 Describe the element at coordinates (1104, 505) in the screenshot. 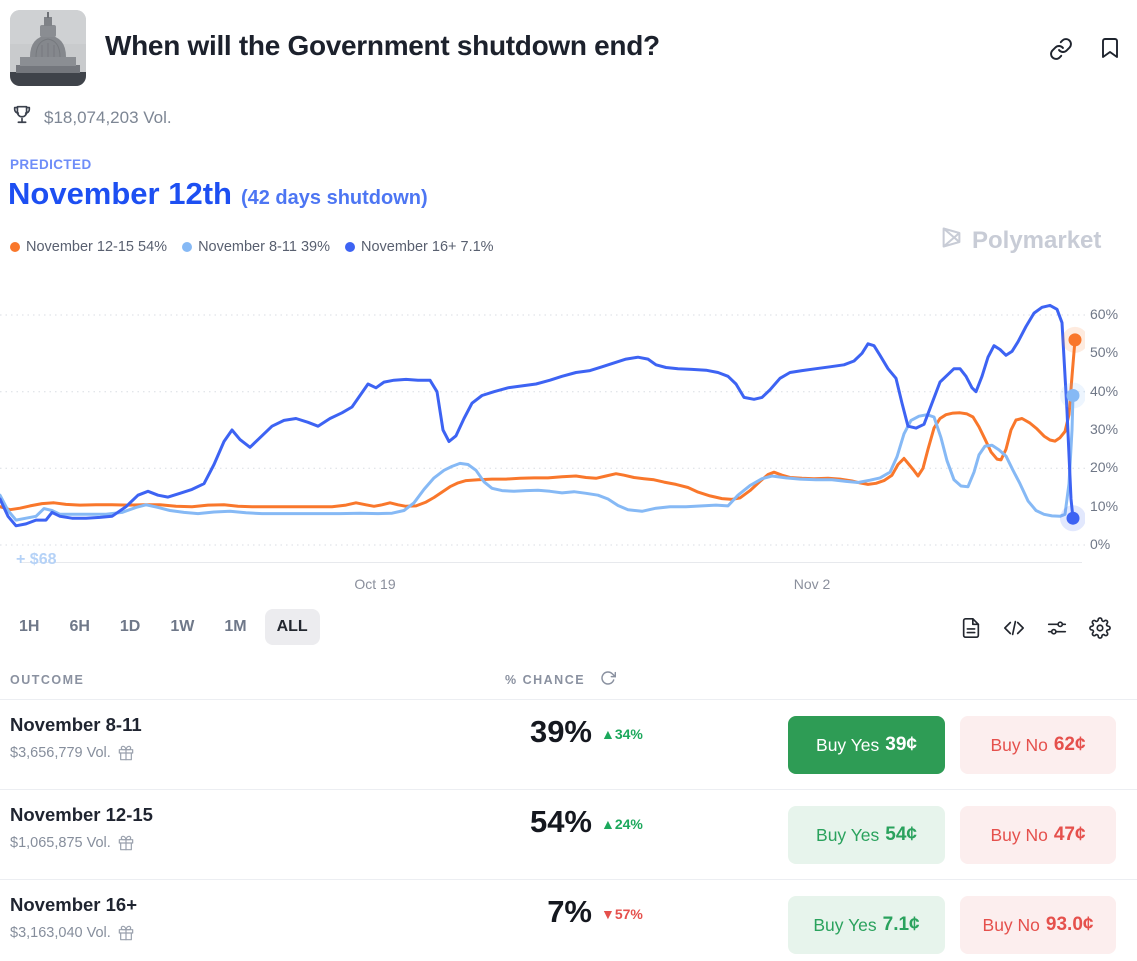

I see `y-axis-label: 10%` at that location.